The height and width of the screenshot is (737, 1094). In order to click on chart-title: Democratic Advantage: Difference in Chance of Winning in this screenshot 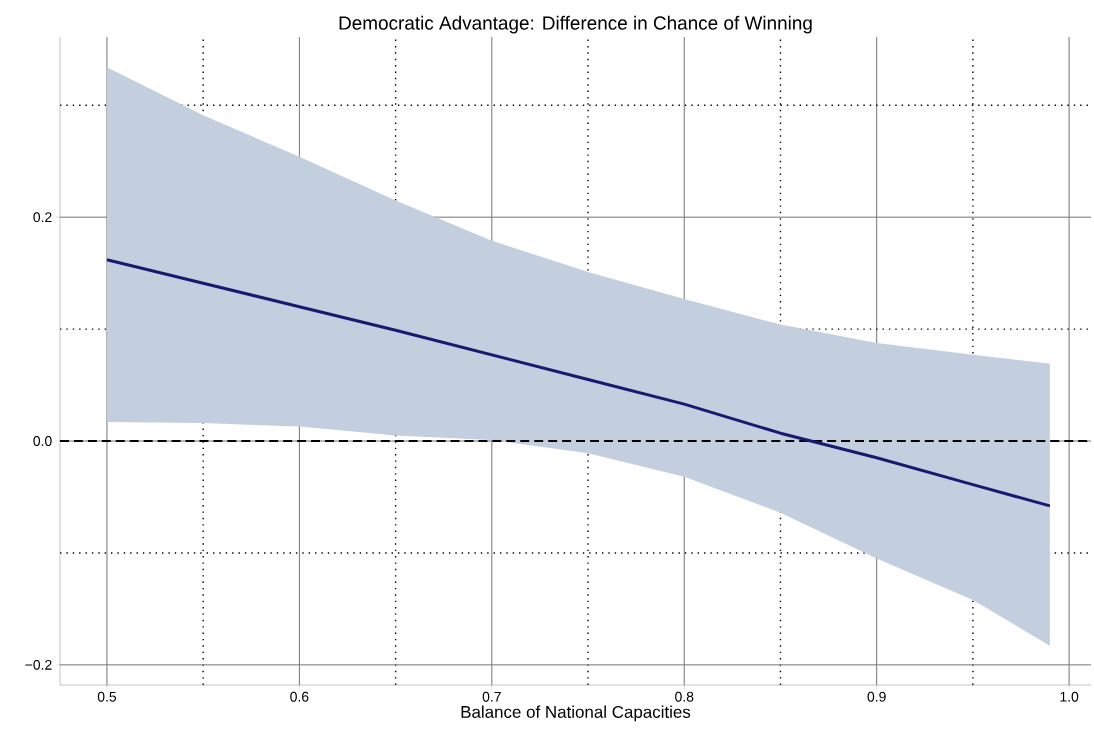, I will do `click(575, 24)`.